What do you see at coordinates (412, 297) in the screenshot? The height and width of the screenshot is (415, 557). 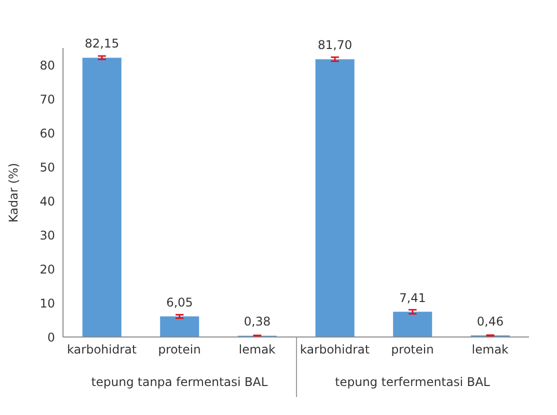 I see `data-label: 7,41` at bounding box center [412, 297].